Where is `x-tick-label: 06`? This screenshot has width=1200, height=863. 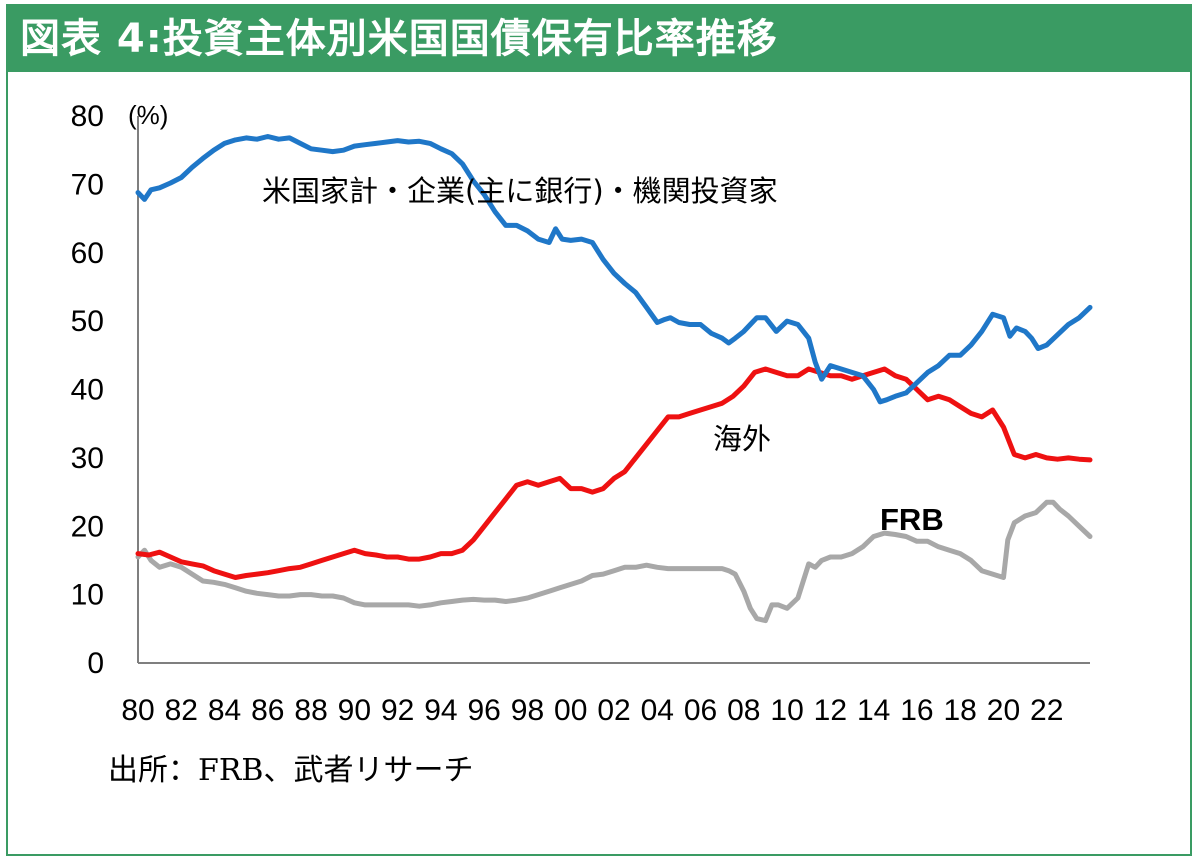 x-tick-label: 06 is located at coordinates (700, 710).